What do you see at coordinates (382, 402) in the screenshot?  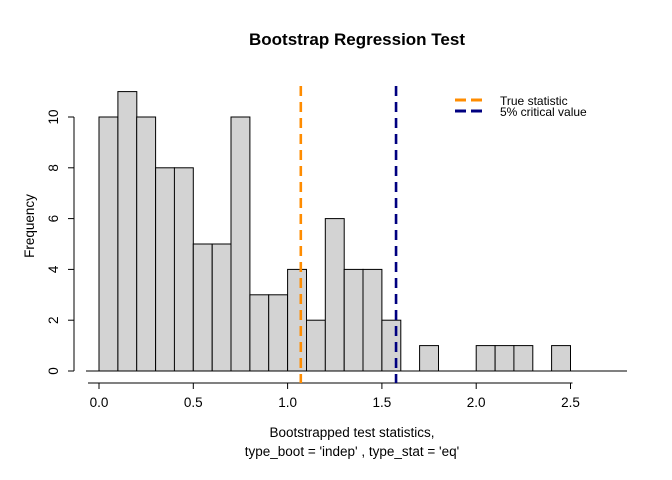 I see `x-tick-label: 1.5` at bounding box center [382, 402].